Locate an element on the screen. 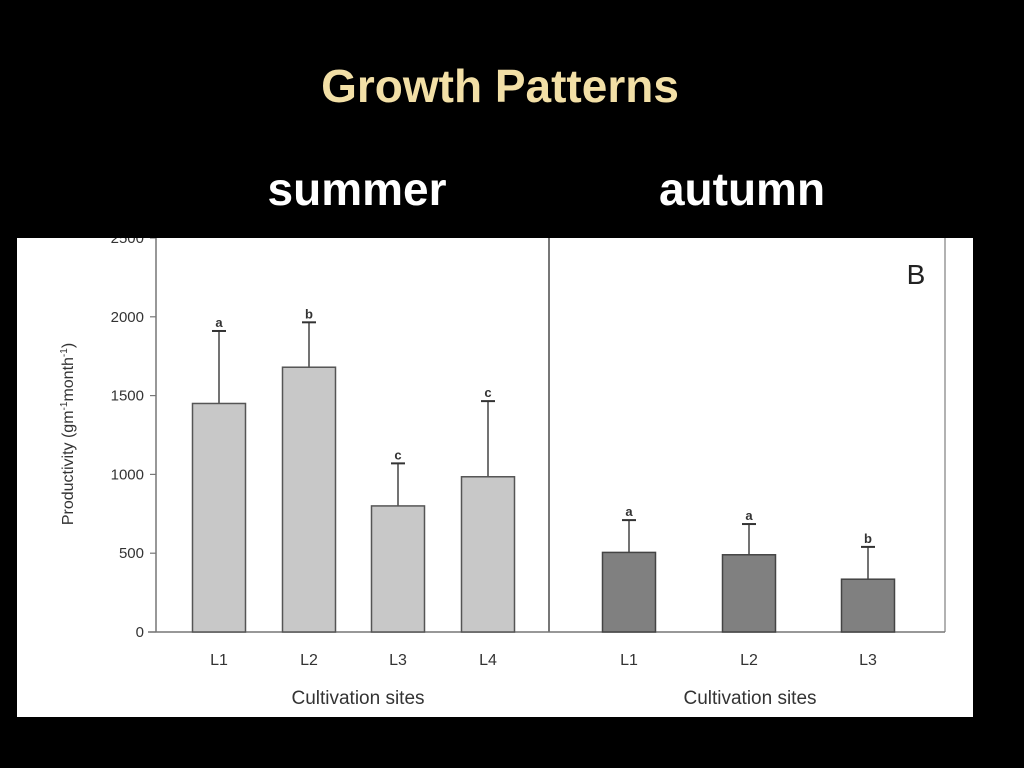  y-tick-label: 500 is located at coordinates (131, 553).